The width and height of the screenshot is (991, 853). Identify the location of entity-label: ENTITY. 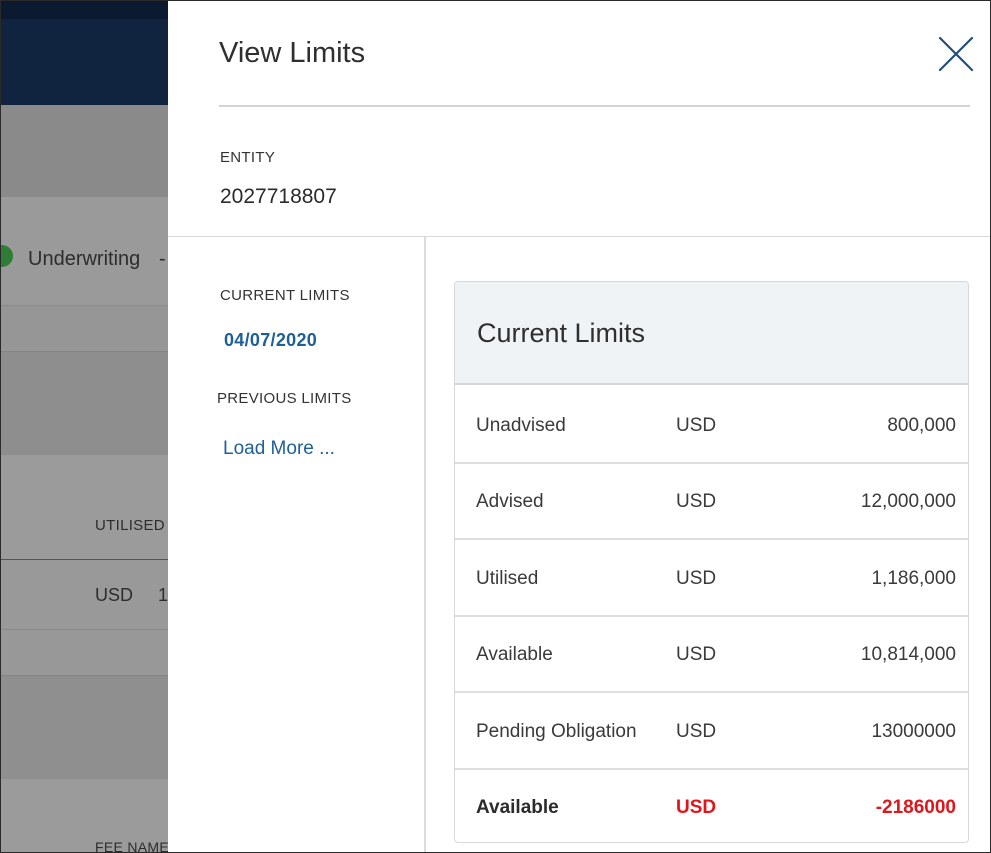
(248, 157).